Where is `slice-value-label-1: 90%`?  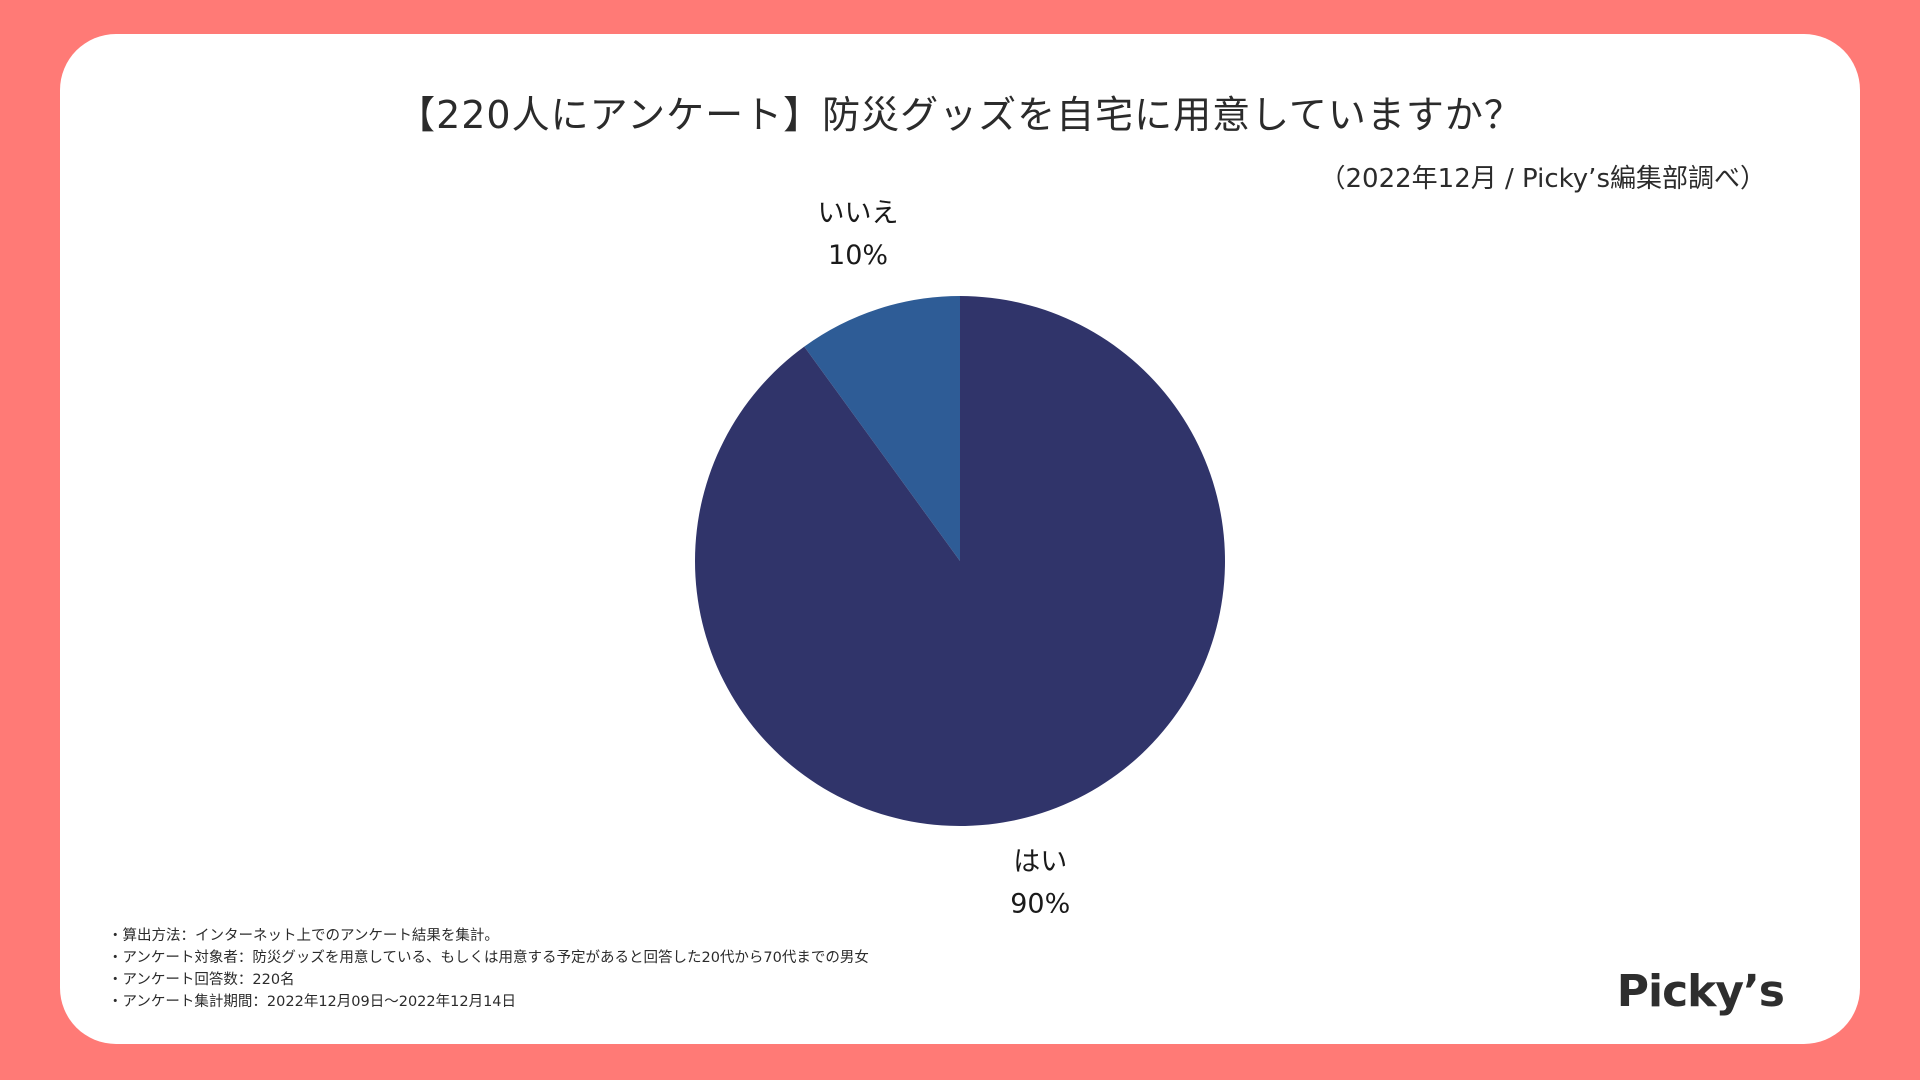 slice-value-label-1: 90% is located at coordinates (1040, 903).